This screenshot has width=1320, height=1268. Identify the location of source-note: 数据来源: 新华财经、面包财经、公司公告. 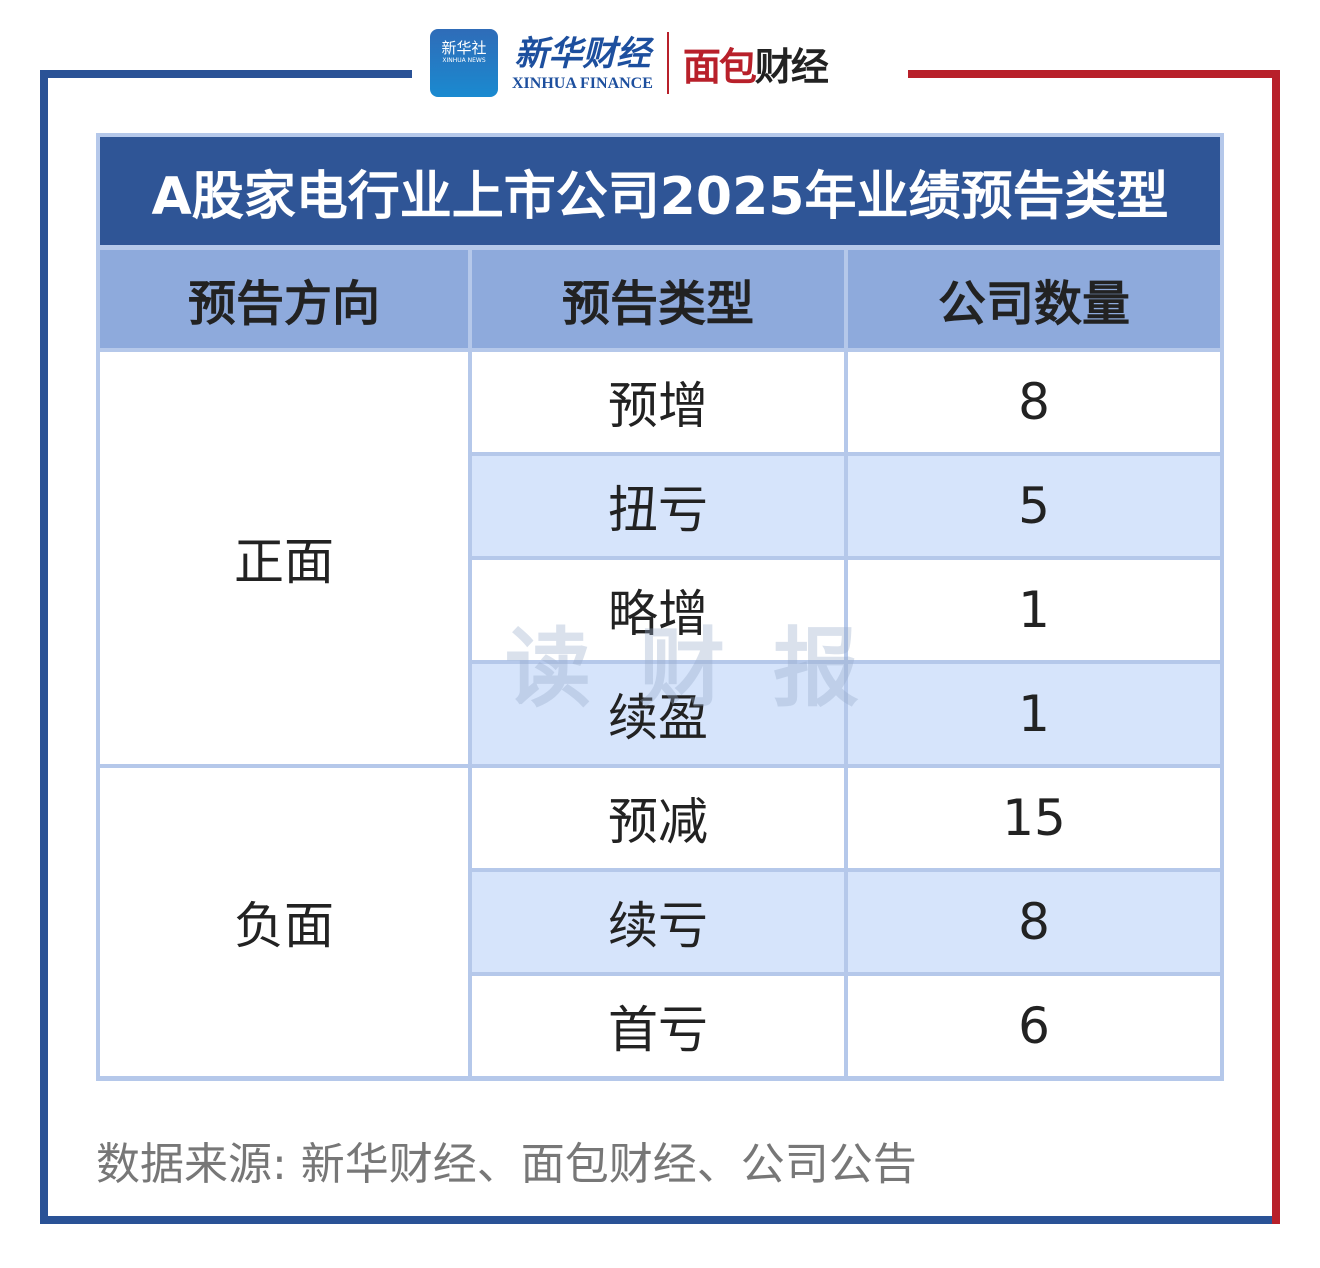
(506, 1164).